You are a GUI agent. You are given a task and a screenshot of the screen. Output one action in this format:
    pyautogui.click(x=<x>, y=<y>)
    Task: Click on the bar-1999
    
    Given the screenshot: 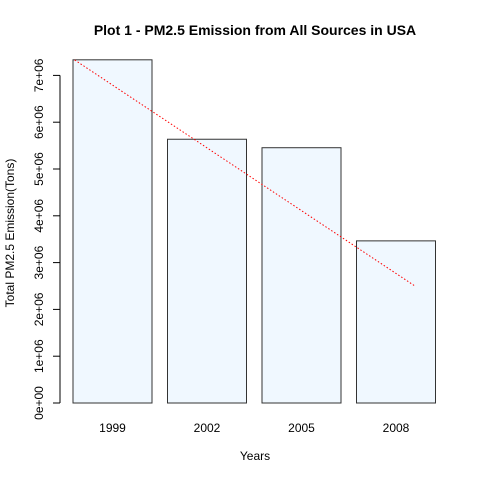 What is the action you would take?
    pyautogui.click(x=112, y=231)
    